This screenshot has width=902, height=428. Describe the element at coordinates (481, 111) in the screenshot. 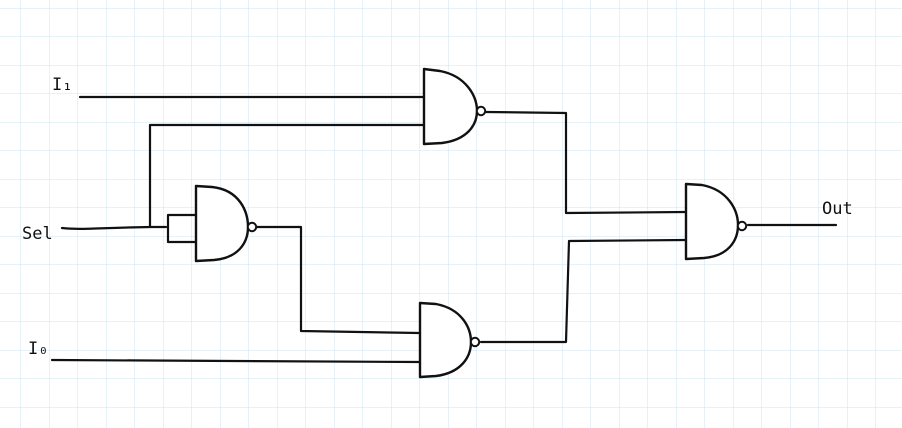

I see `top-gate-output-bubble` at that location.